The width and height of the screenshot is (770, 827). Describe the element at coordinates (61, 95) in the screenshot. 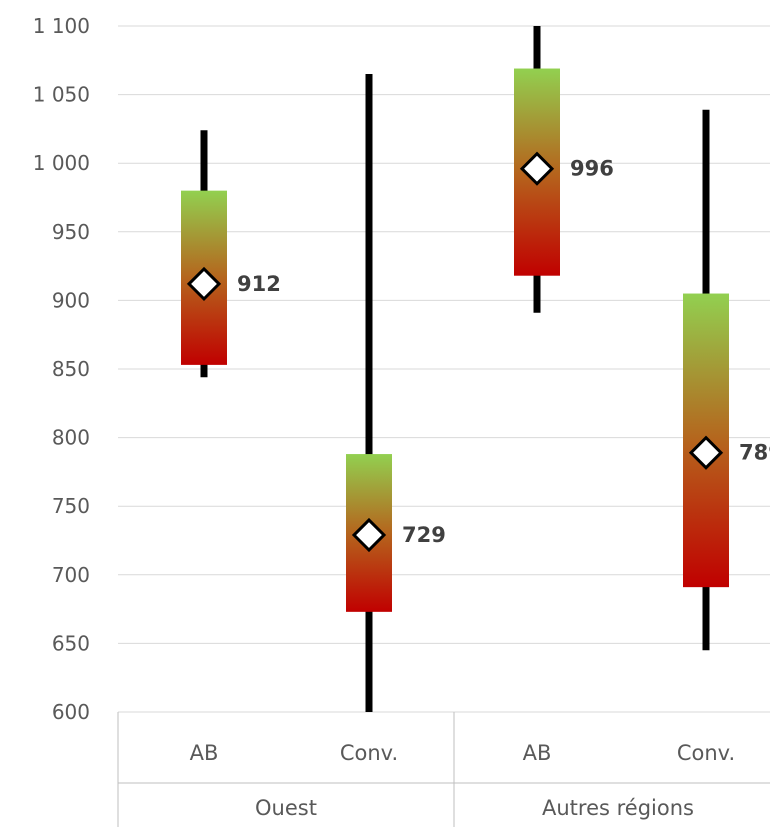

I see `y-tick-label: 1 050` at that location.